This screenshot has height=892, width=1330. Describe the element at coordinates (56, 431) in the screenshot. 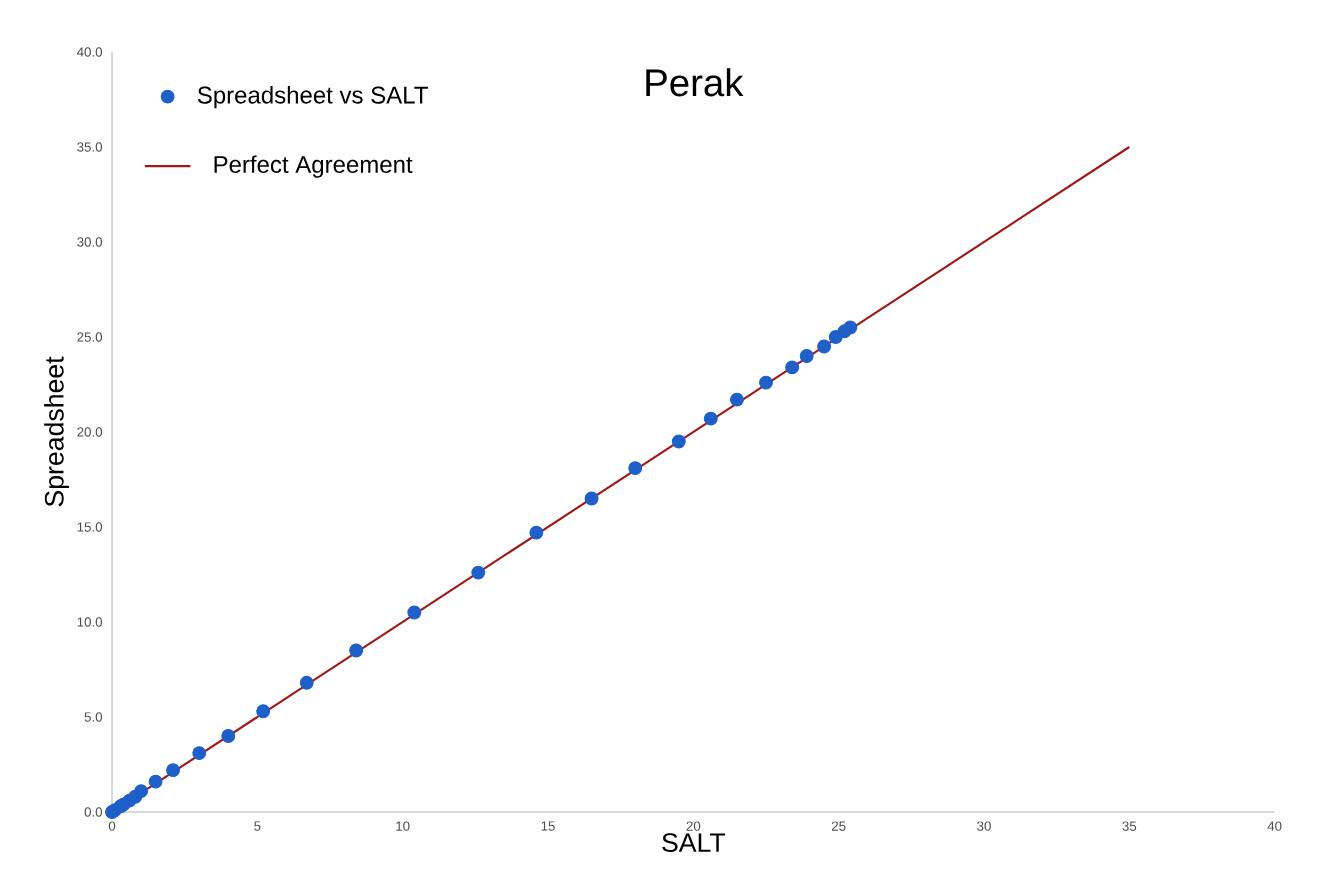

I see `y-axis-title: Spreadsheet` at that location.